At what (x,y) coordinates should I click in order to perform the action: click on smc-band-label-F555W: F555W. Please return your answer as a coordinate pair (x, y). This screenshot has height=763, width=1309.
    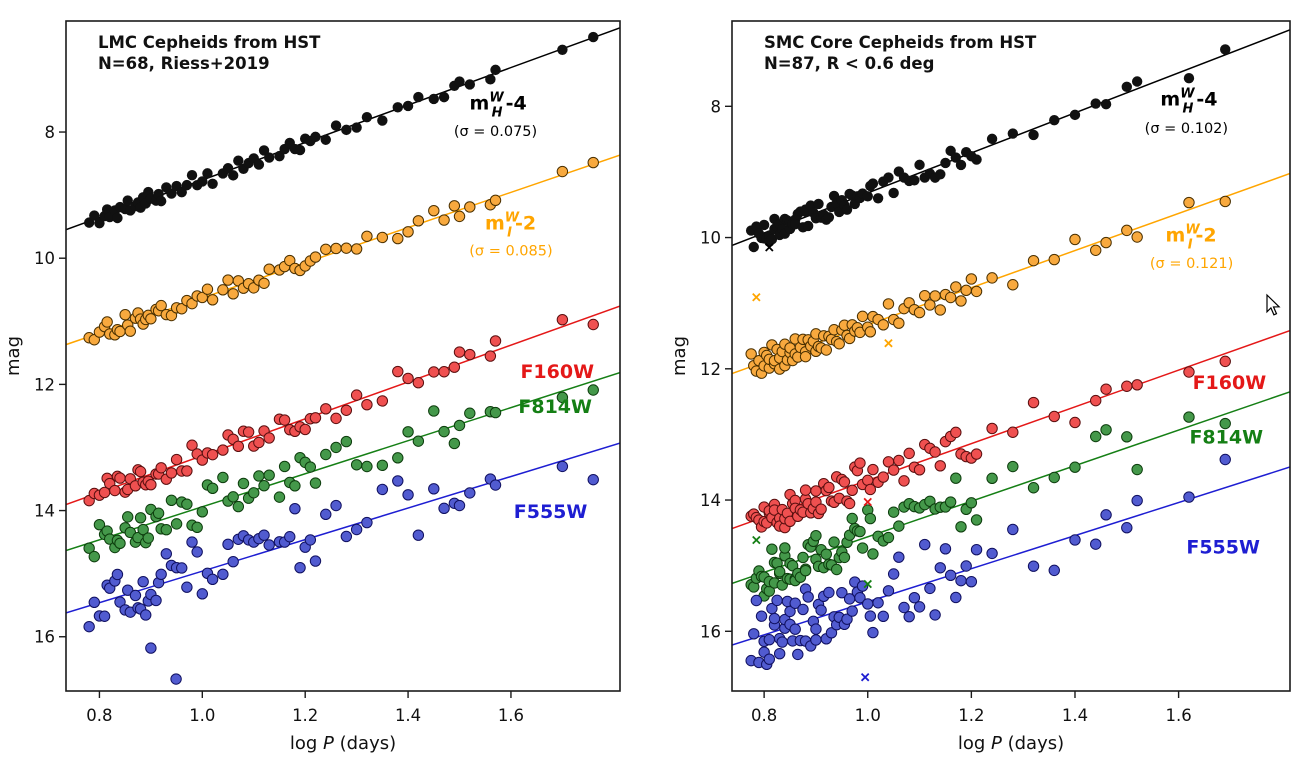
    Looking at the image, I should click on (1223, 547).